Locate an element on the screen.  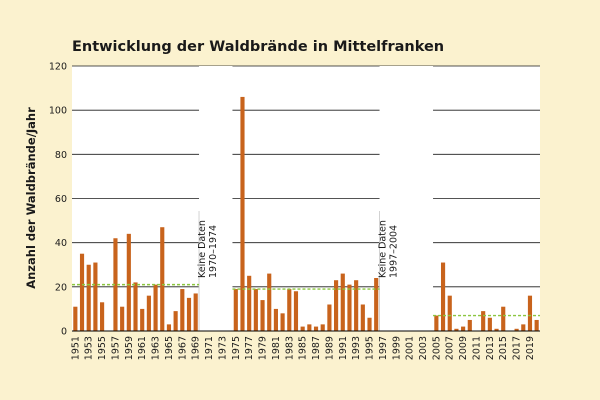
bar-2010 is located at coordinates (469, 325).